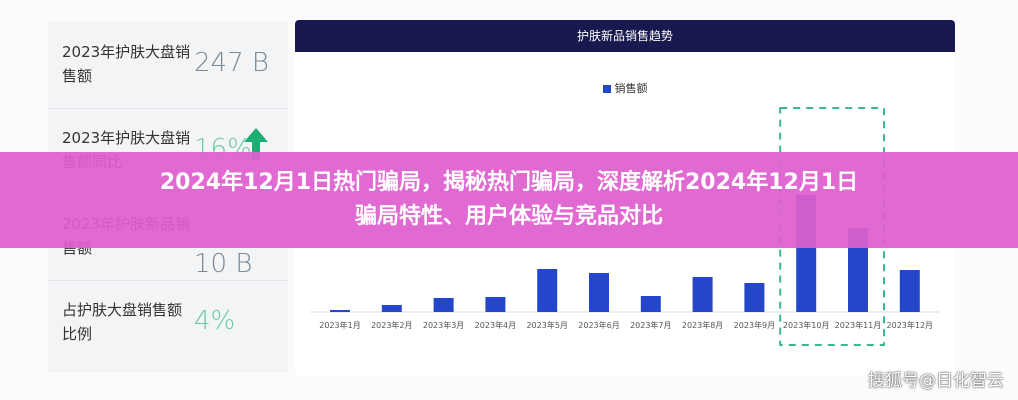 Image resolution: width=1018 pixels, height=400 pixels. What do you see at coordinates (650, 325) in the screenshot?
I see `x-tick-label: 2023年7月` at bounding box center [650, 325].